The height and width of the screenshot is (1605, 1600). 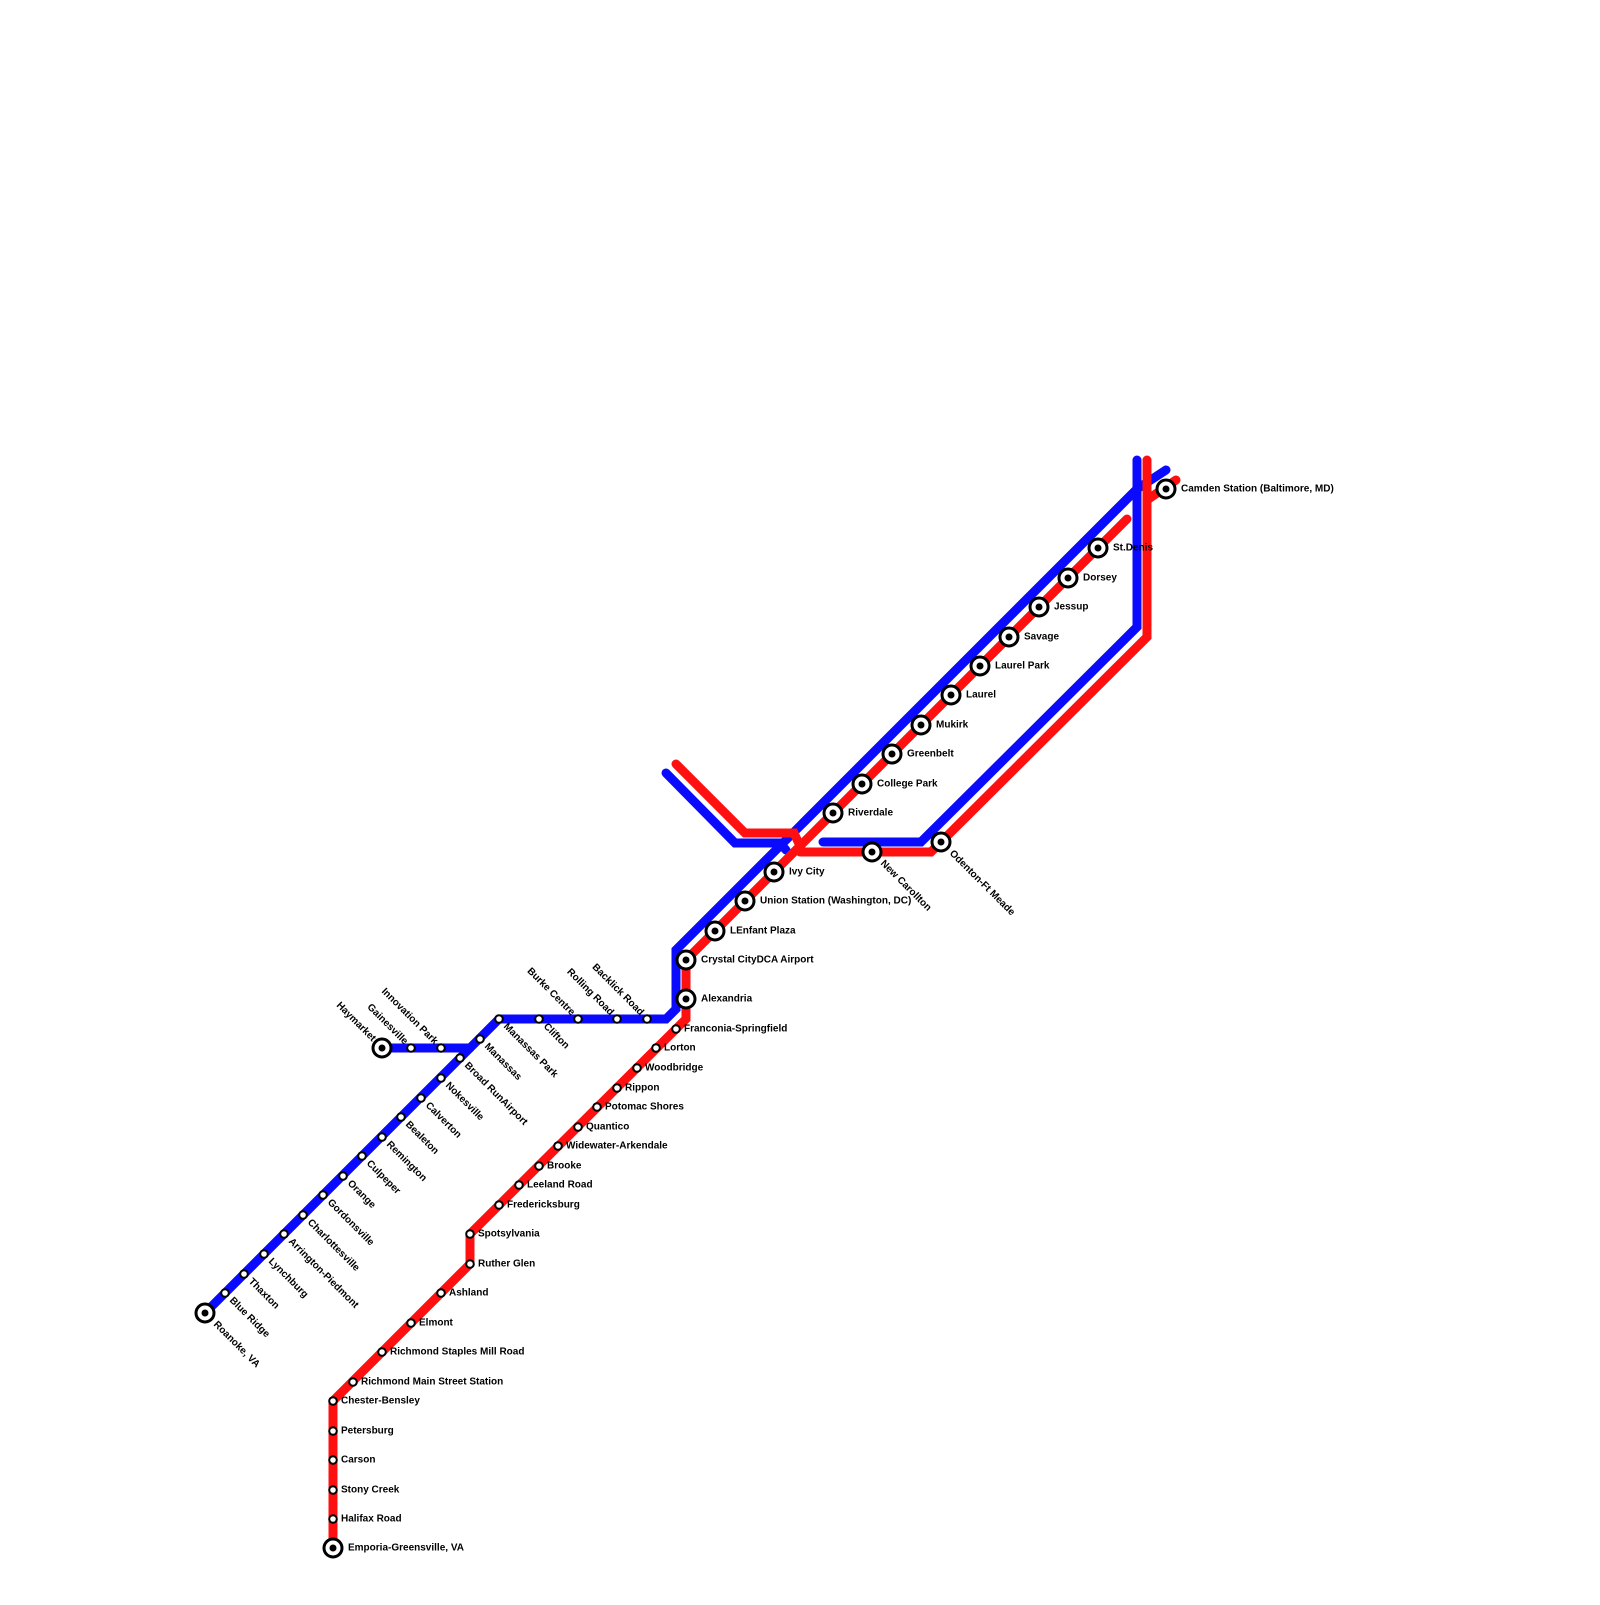 What do you see at coordinates (835, 901) in the screenshot?
I see `station-label: Union Station (Washington, DC)` at bounding box center [835, 901].